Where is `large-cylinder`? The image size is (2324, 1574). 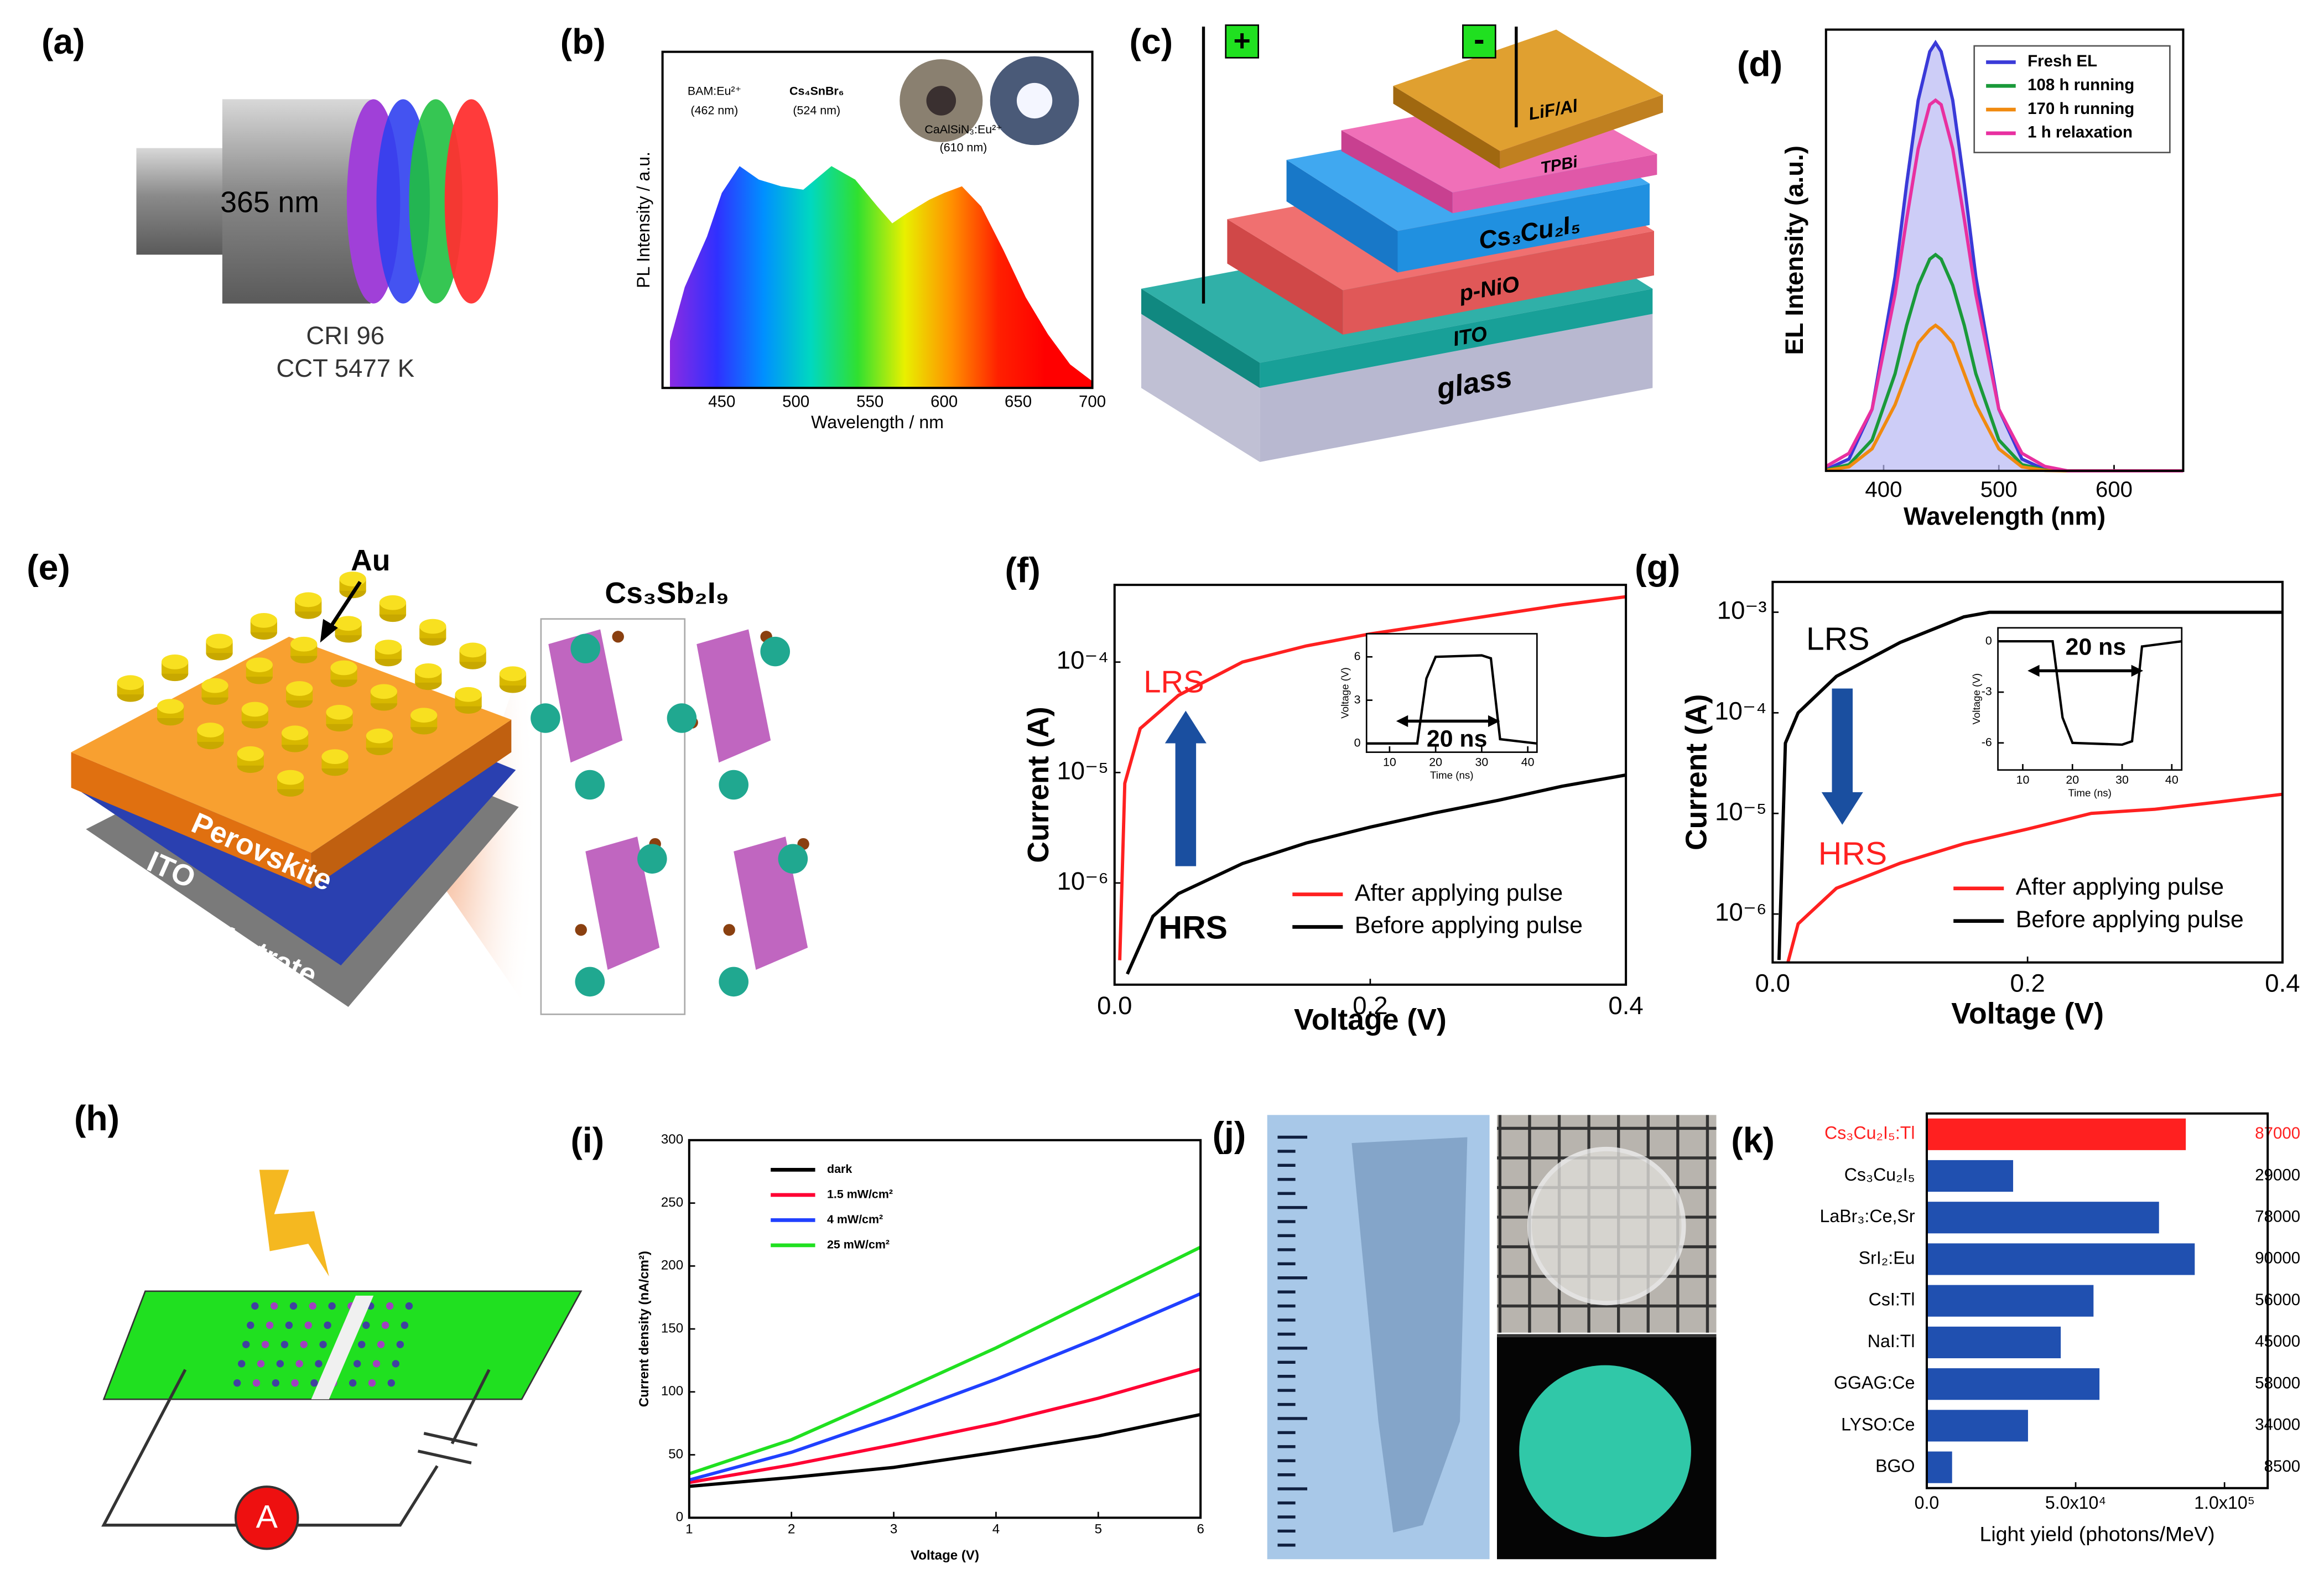
large-cylinder is located at coordinates (296, 201).